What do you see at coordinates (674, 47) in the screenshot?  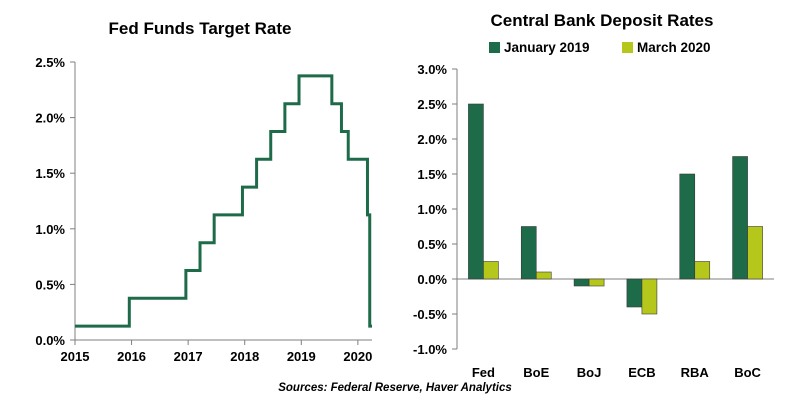 I see `legend-label-march-2020: March 2020` at bounding box center [674, 47].